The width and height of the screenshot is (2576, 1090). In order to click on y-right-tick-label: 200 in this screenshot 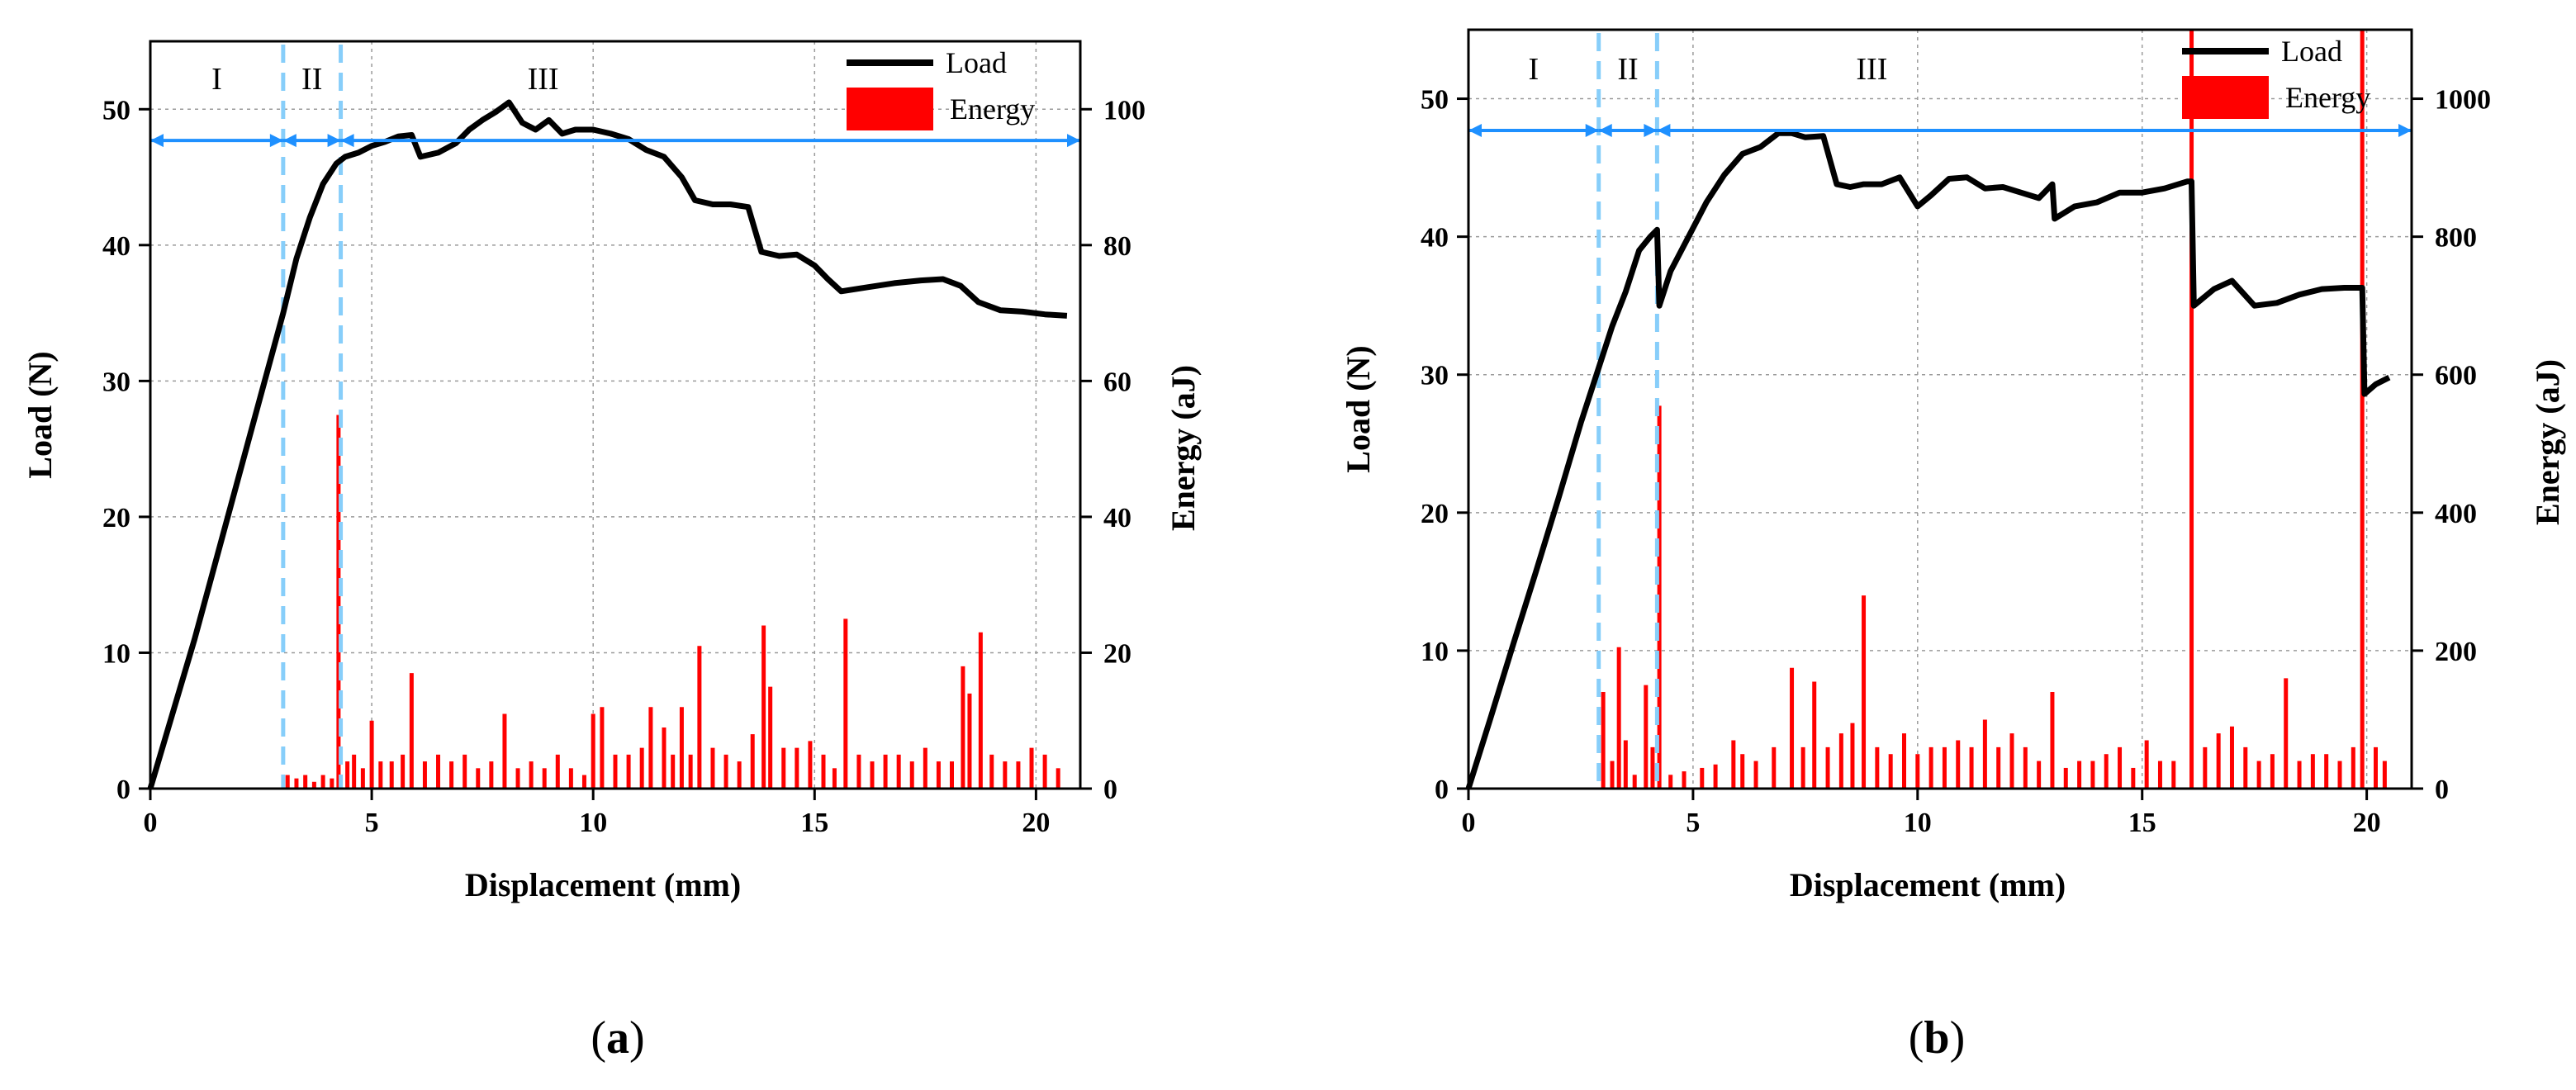, I will do `click(2456, 652)`.